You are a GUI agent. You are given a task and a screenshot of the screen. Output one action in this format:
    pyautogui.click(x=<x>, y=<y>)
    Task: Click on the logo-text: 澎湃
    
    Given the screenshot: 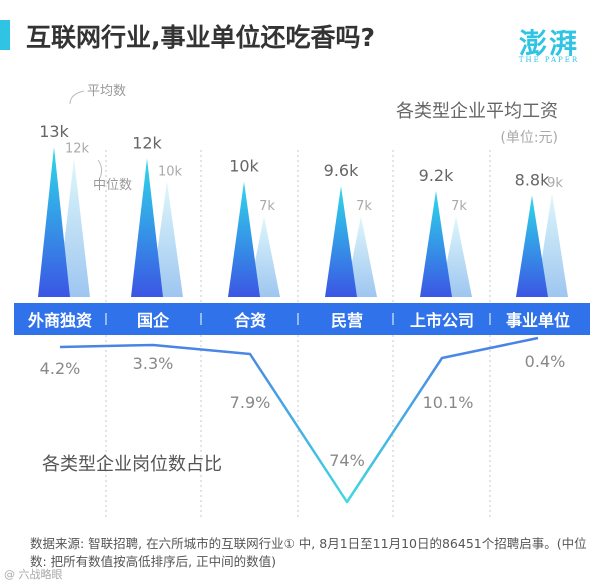 What is the action you would take?
    pyautogui.click(x=548, y=43)
    